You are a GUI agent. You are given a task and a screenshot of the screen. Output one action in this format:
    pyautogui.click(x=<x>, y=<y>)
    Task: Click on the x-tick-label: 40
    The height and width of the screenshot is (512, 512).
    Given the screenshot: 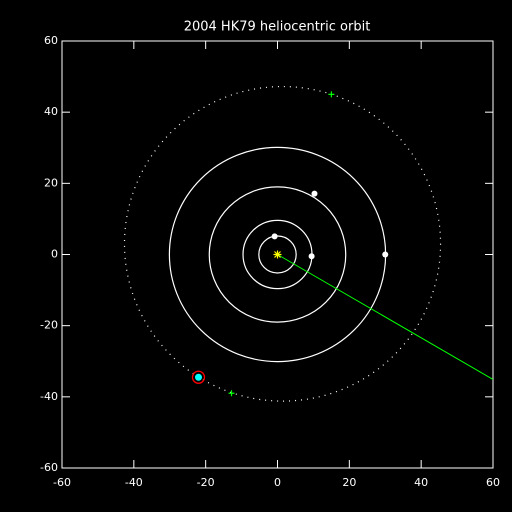 What is the action you would take?
    pyautogui.click(x=421, y=482)
    